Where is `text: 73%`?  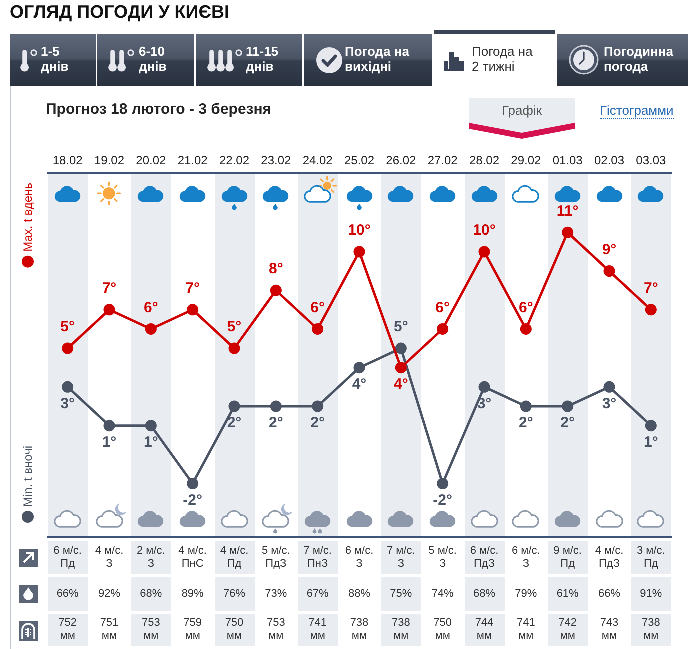
text: 73% is located at coordinates (276, 594).